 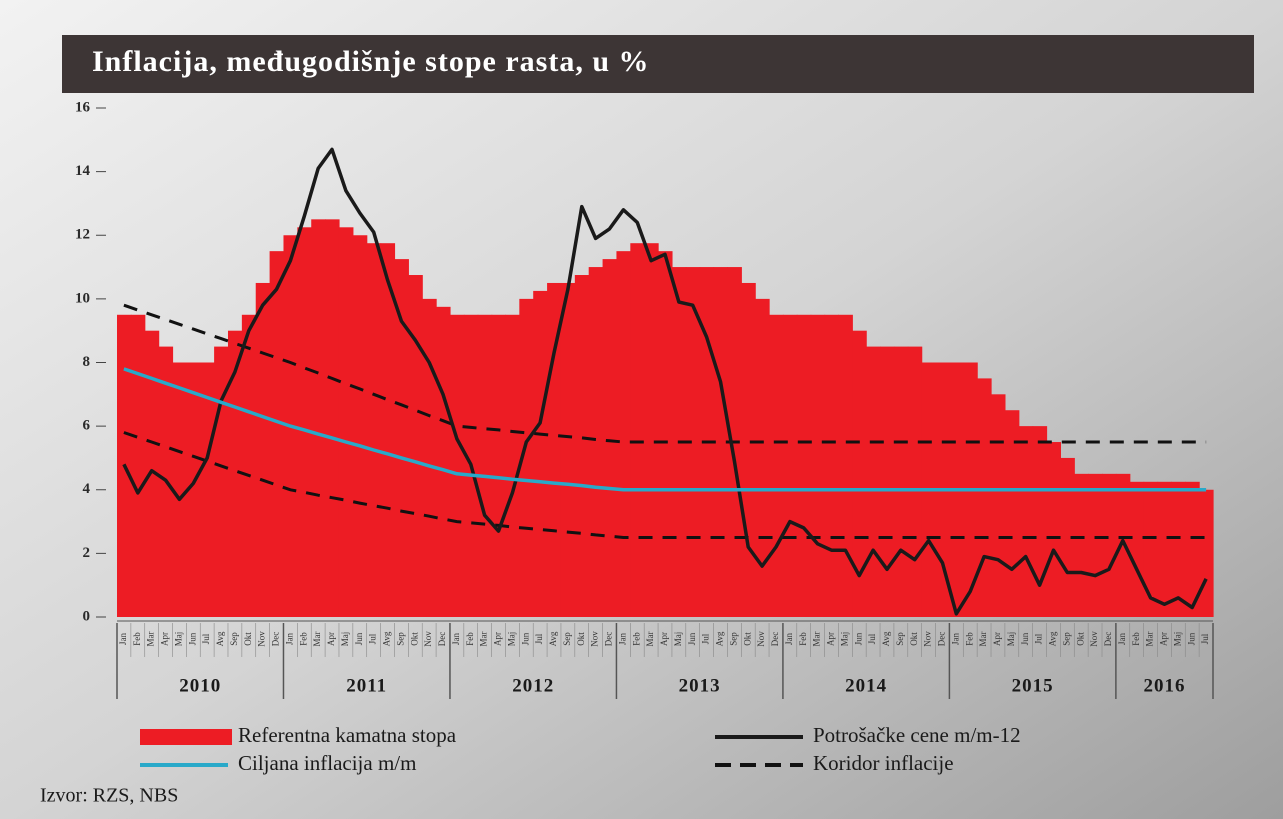 I want to click on legend-label: Referentna kamatna stopa, so click(x=347, y=735).